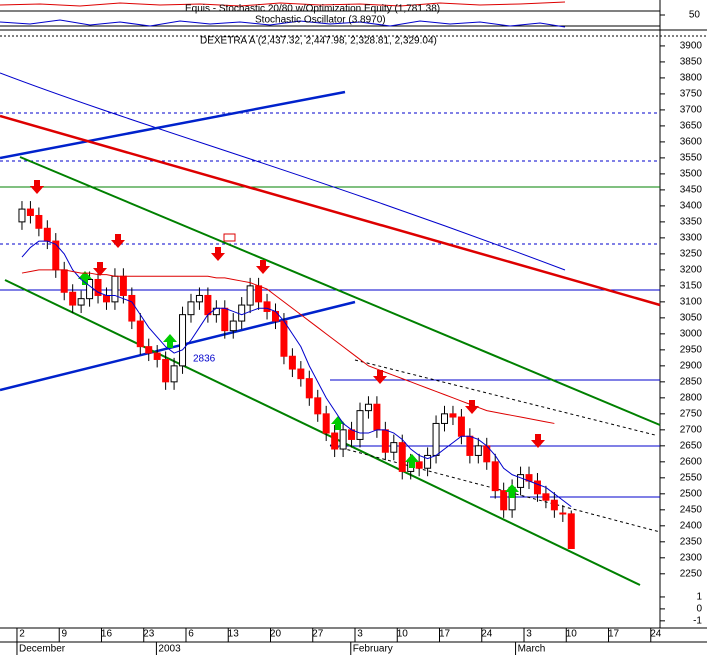  I want to click on y-tick-label: 3850, so click(691, 62).